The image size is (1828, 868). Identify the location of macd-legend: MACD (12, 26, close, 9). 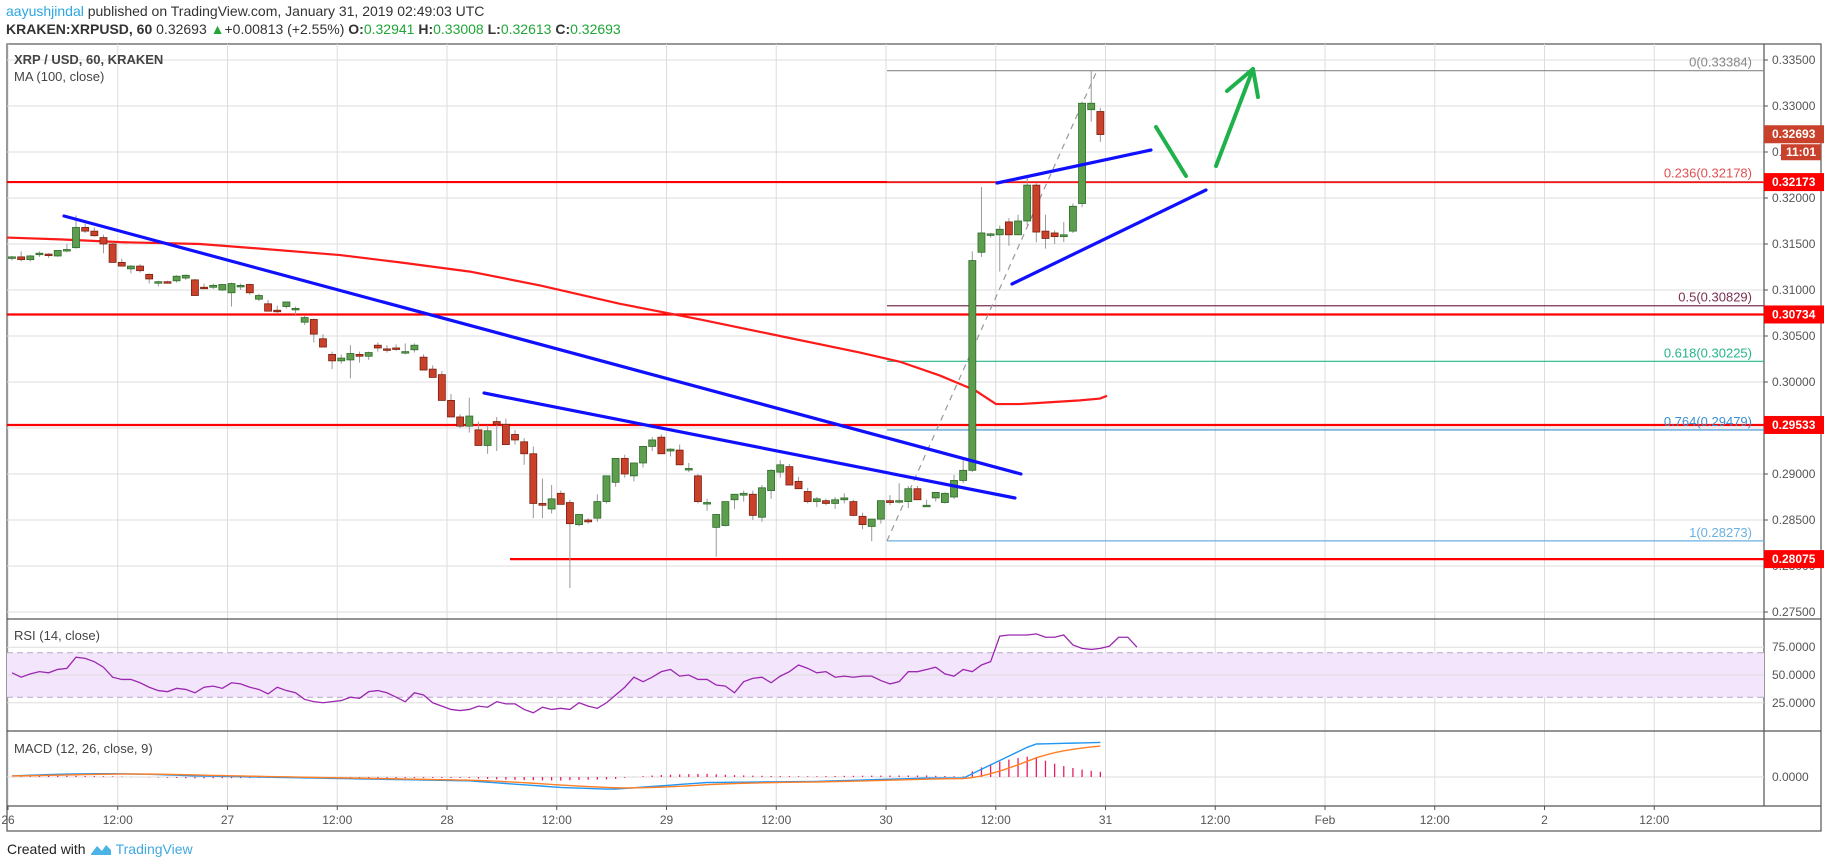
(83, 748).